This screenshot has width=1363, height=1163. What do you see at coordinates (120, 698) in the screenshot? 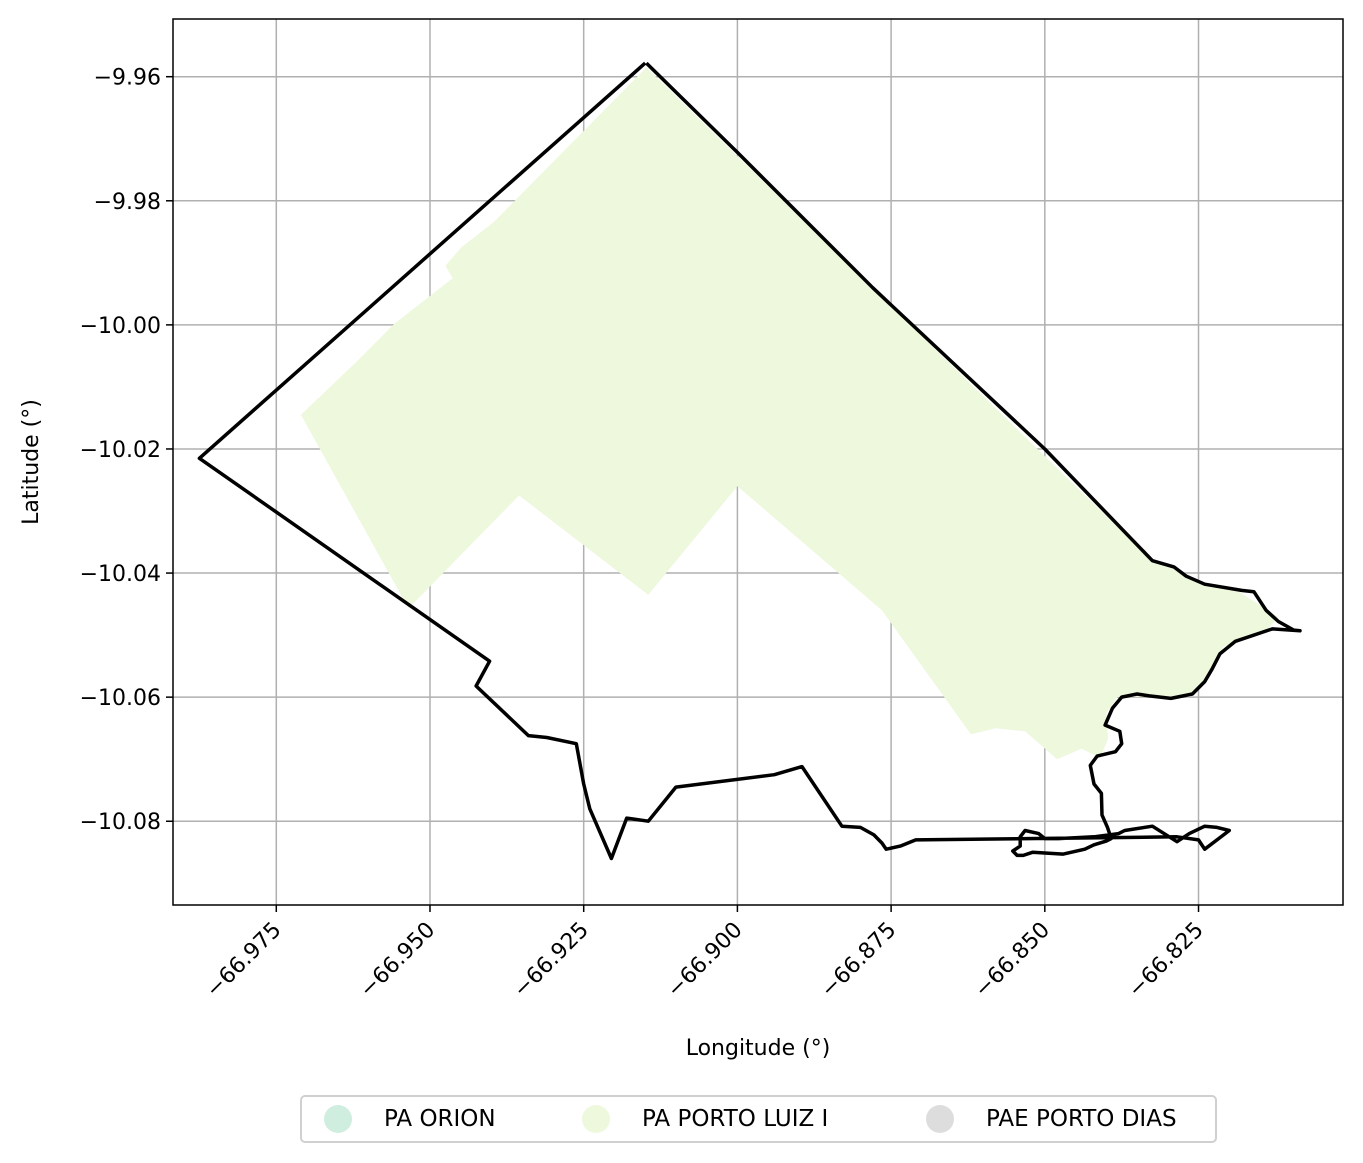
I see `y-tick-label: −10.06` at bounding box center [120, 698].